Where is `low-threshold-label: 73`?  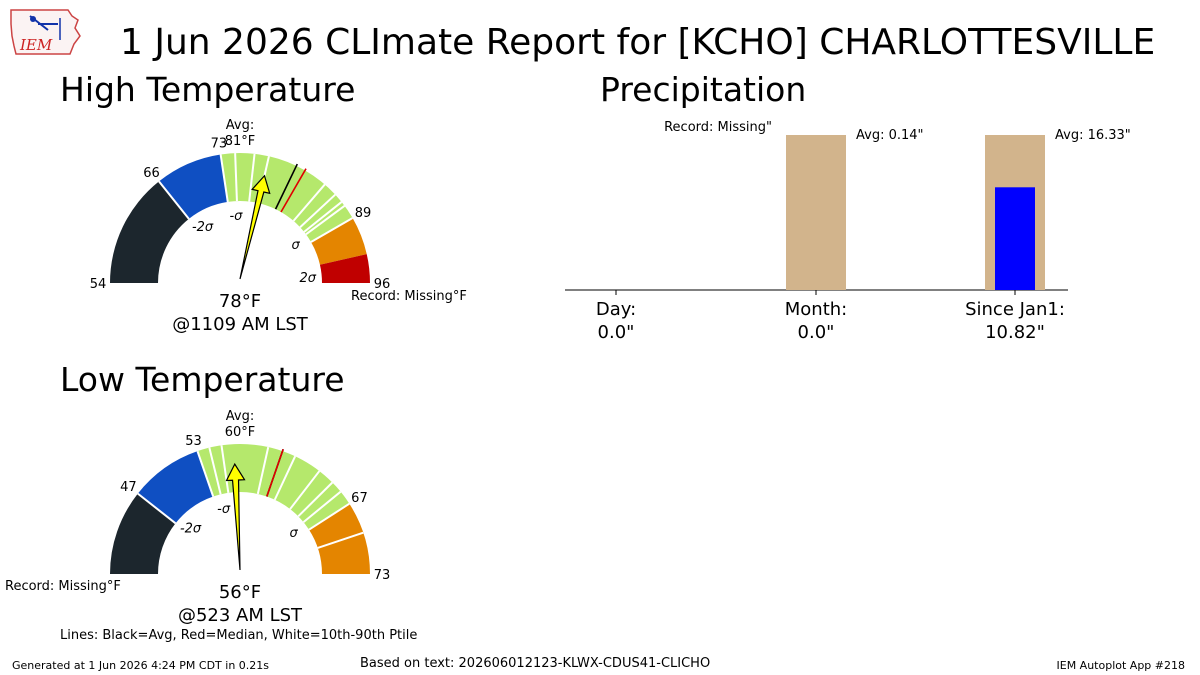 low-threshold-label: 73 is located at coordinates (382, 575).